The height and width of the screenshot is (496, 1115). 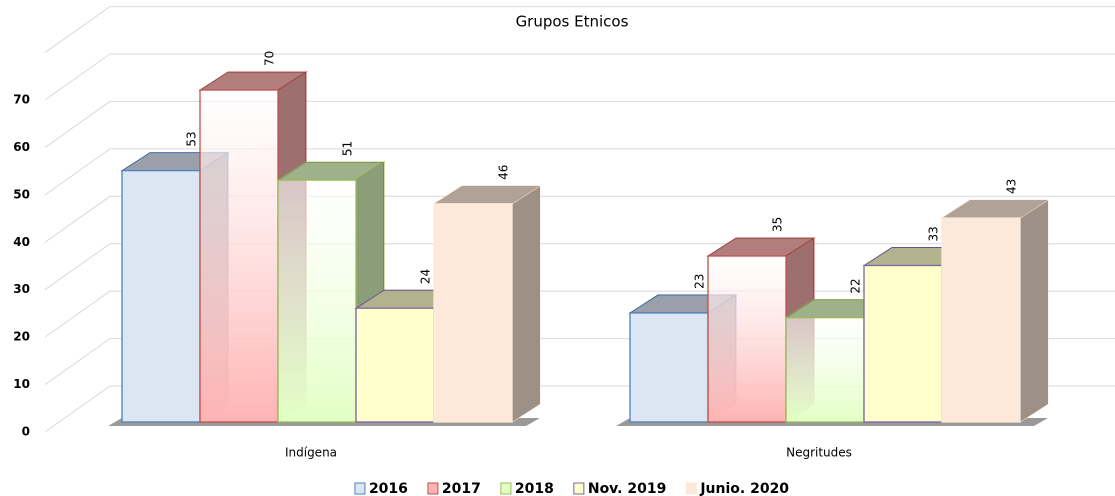 I want to click on y-tick-label: 50, so click(x=21, y=194).